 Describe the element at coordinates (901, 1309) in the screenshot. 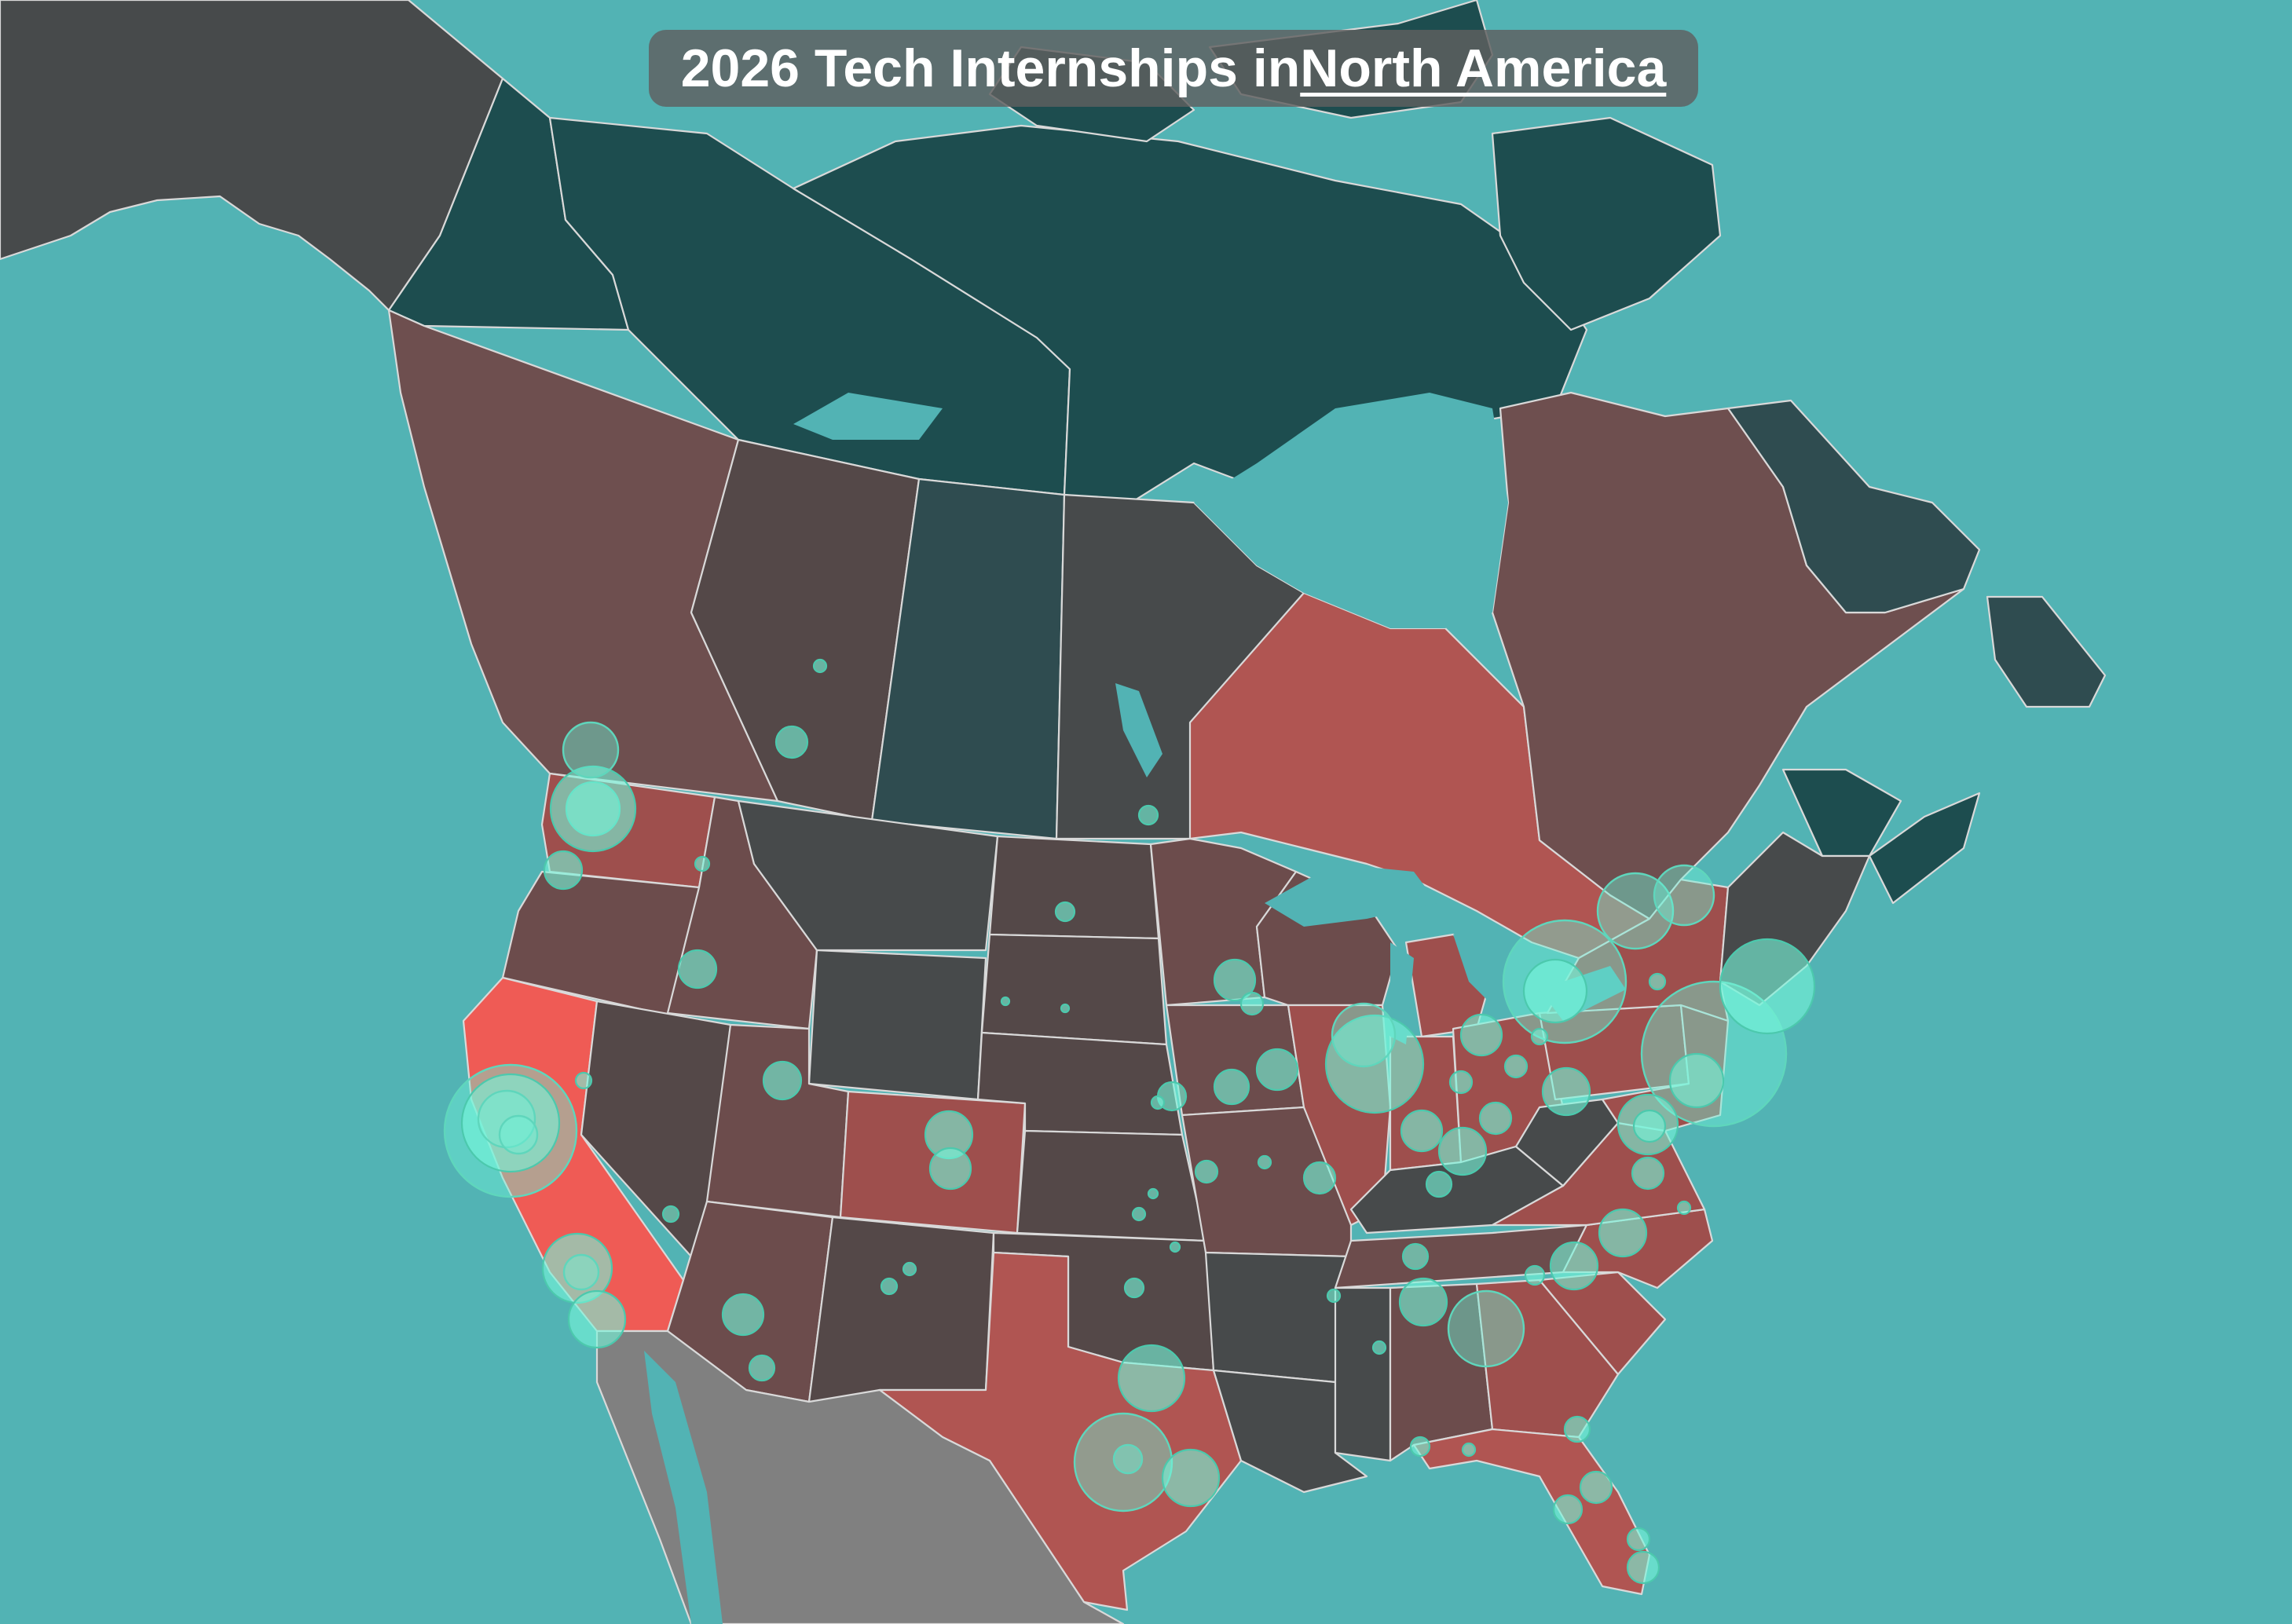

I see `region-new-mexico` at that location.